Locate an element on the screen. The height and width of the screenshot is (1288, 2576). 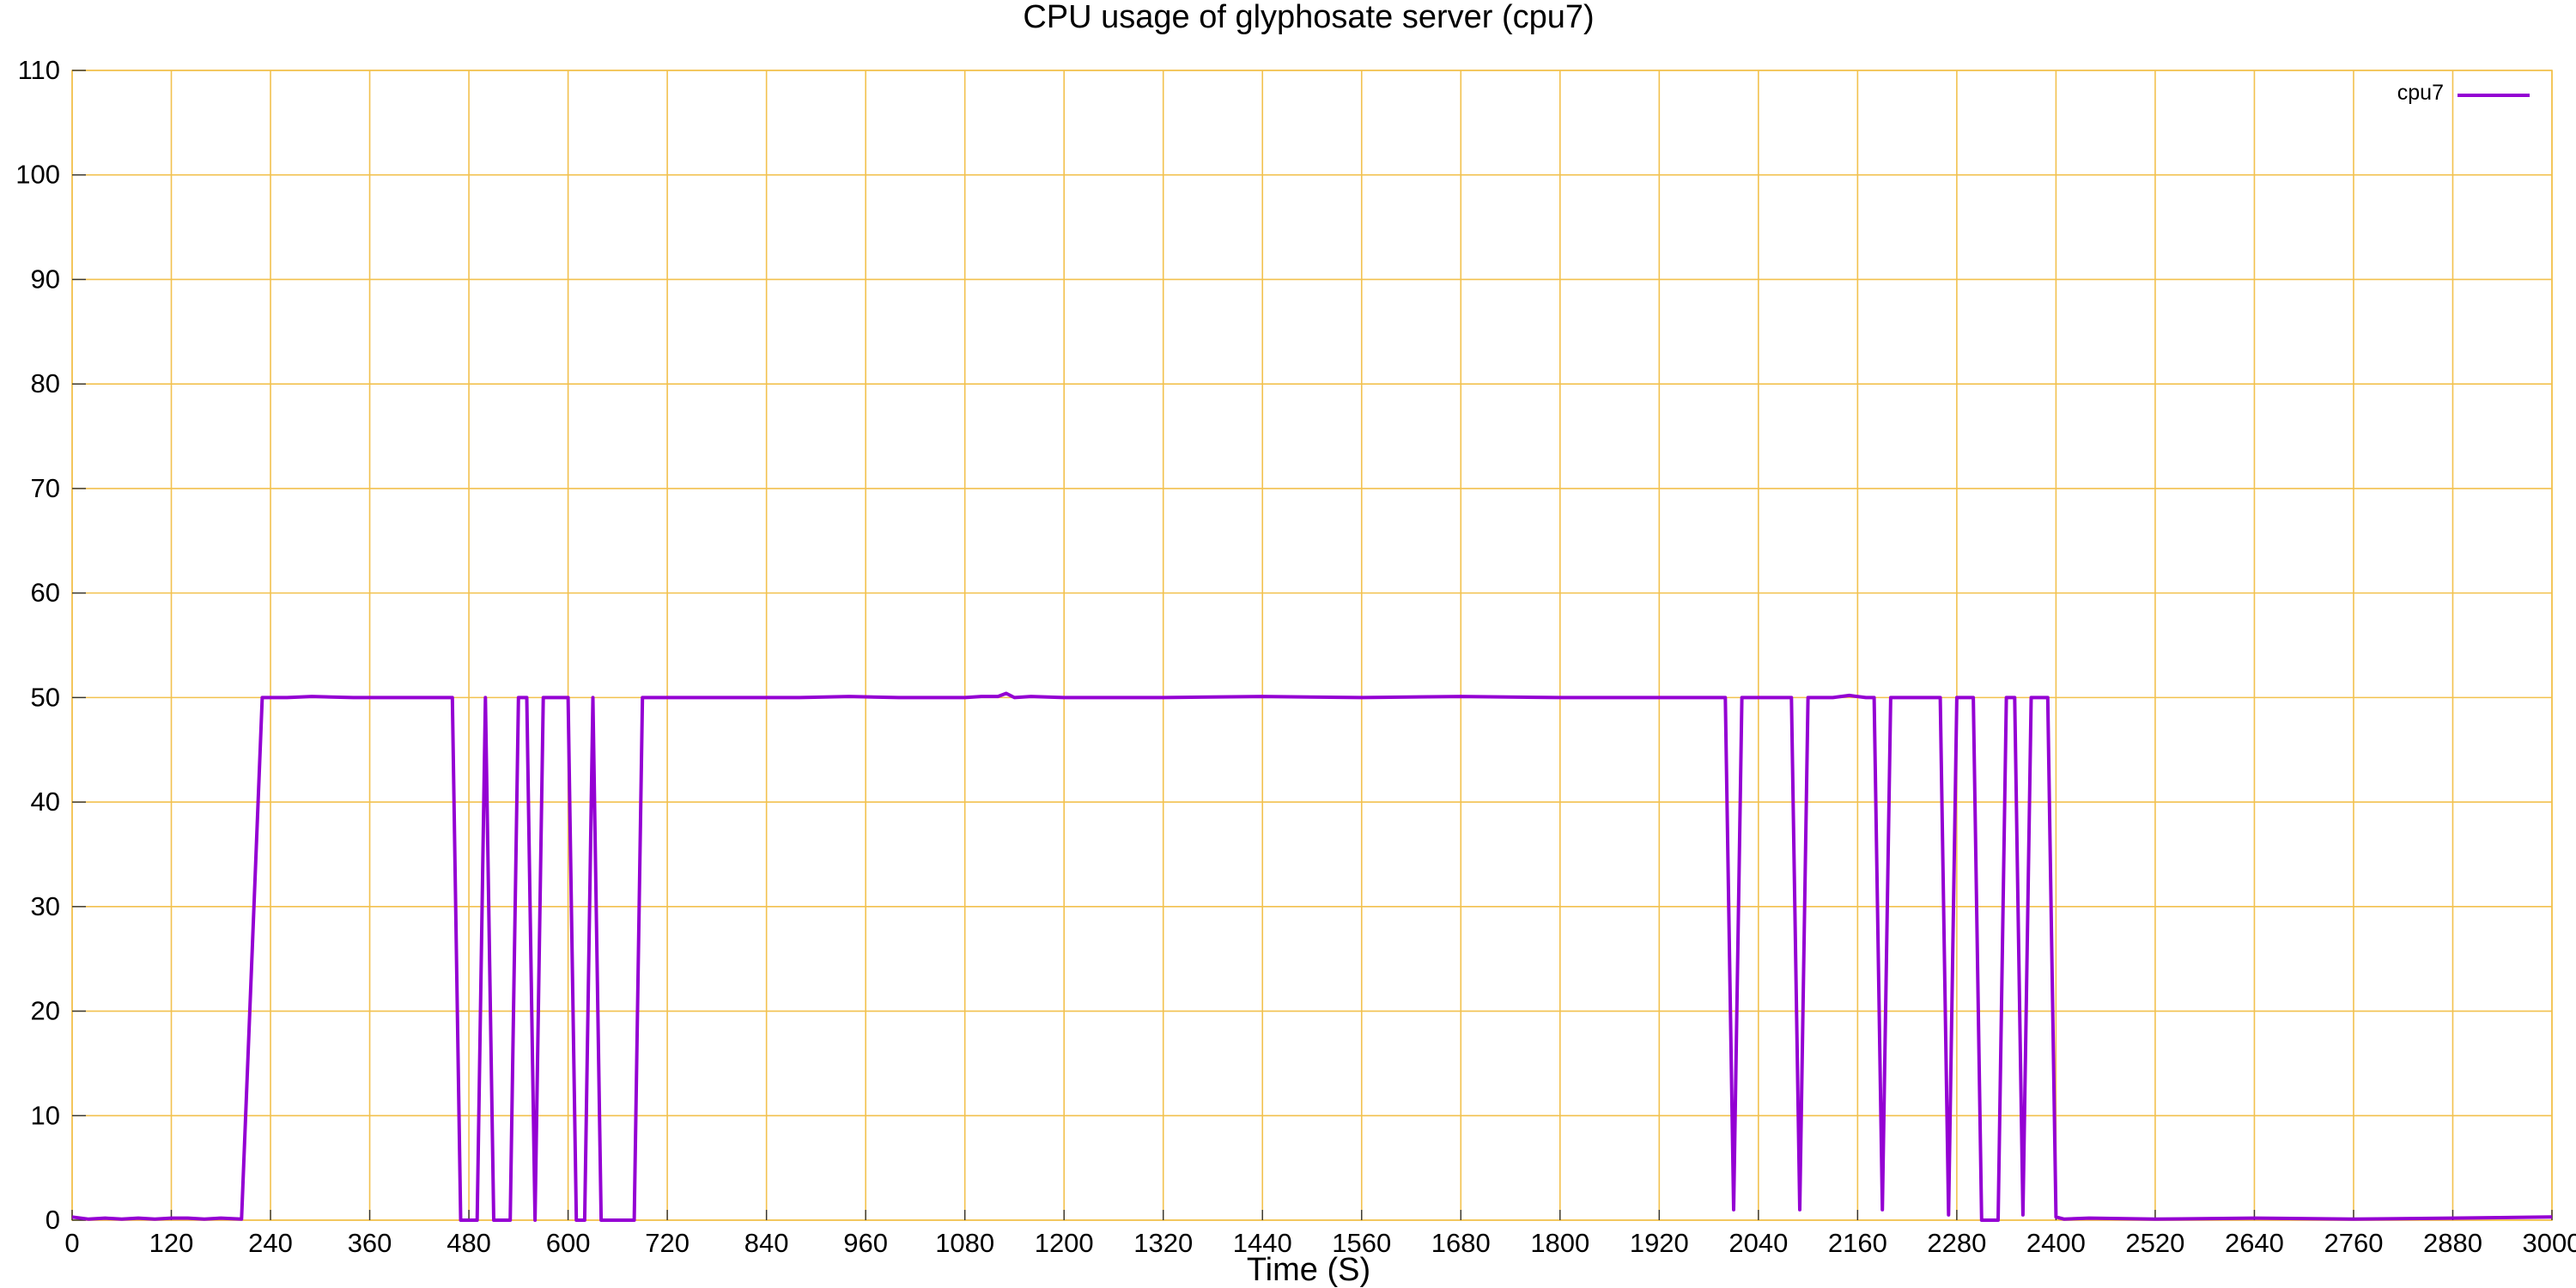
x-tick-label: 2040 is located at coordinates (1758, 1243).